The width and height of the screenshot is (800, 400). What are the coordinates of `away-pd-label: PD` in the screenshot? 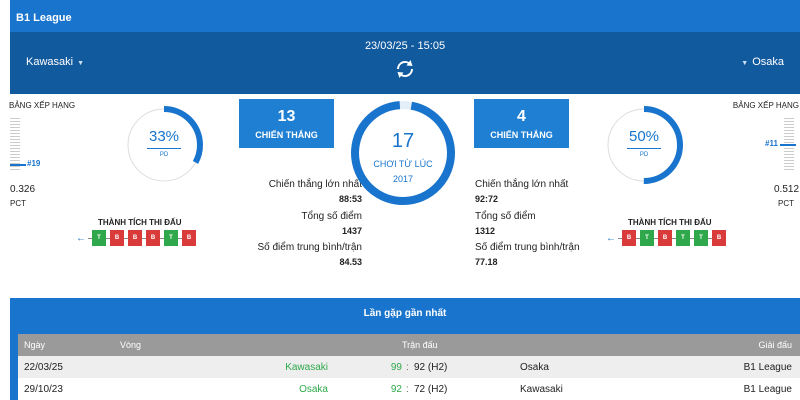 It's located at (644, 155).